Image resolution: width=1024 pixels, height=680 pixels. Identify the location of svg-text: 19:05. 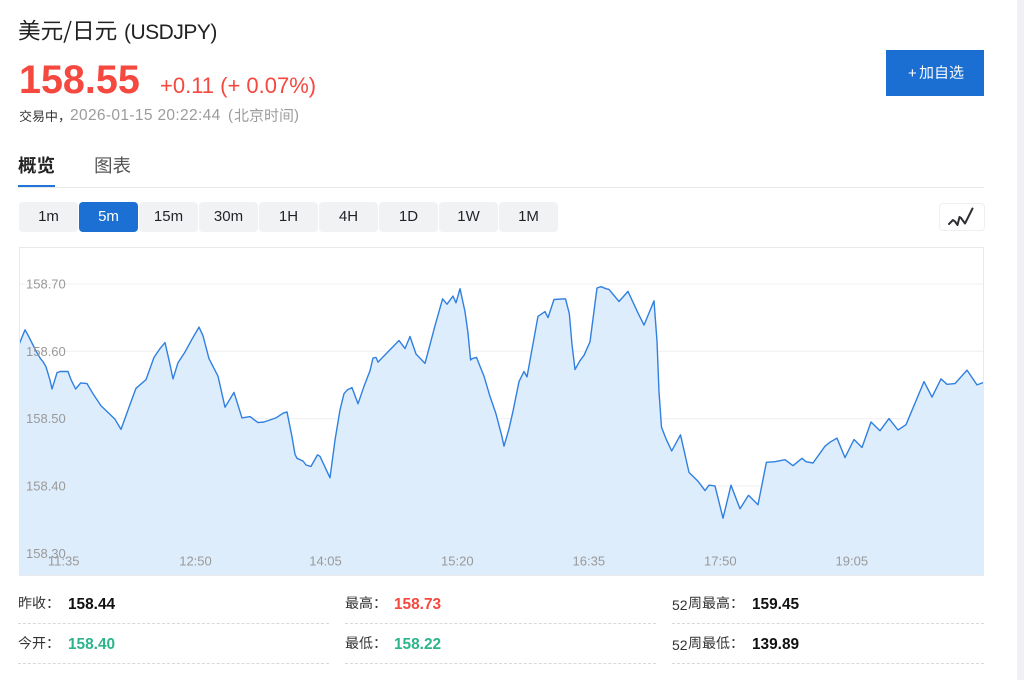
(852, 561).